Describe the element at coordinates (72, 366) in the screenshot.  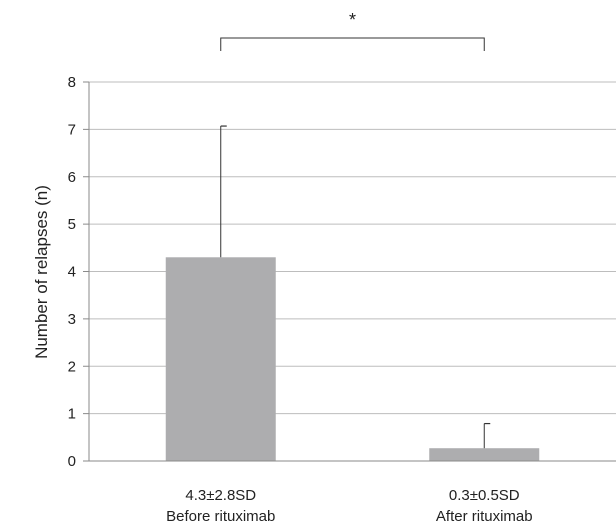
I see `y-tick-label: 2` at that location.